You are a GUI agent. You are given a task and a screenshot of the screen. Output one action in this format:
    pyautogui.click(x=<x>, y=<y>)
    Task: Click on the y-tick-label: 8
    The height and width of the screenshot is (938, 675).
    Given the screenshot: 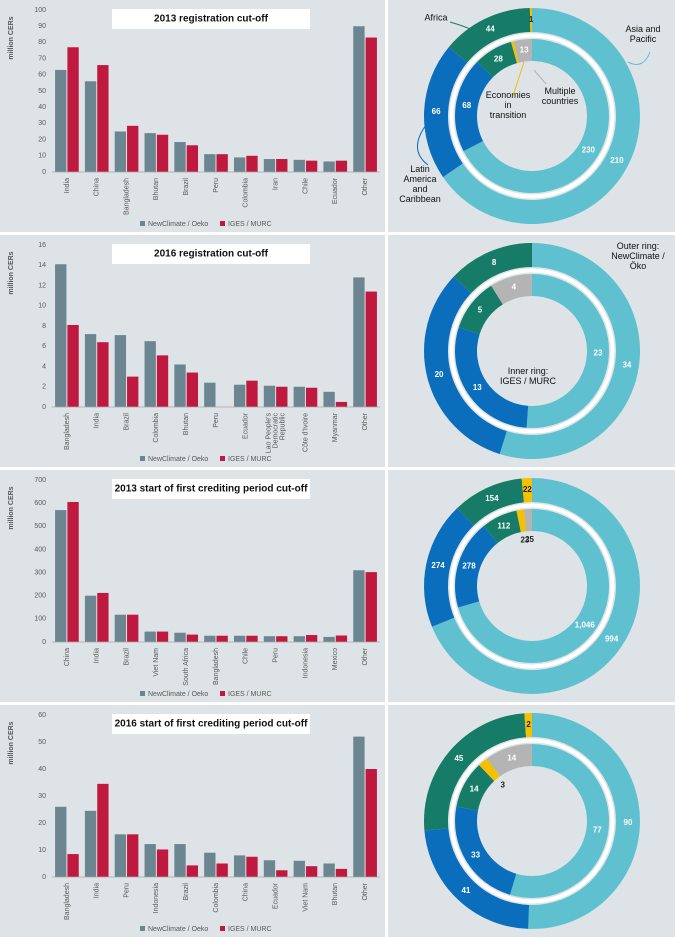 What is the action you would take?
    pyautogui.click(x=44, y=326)
    